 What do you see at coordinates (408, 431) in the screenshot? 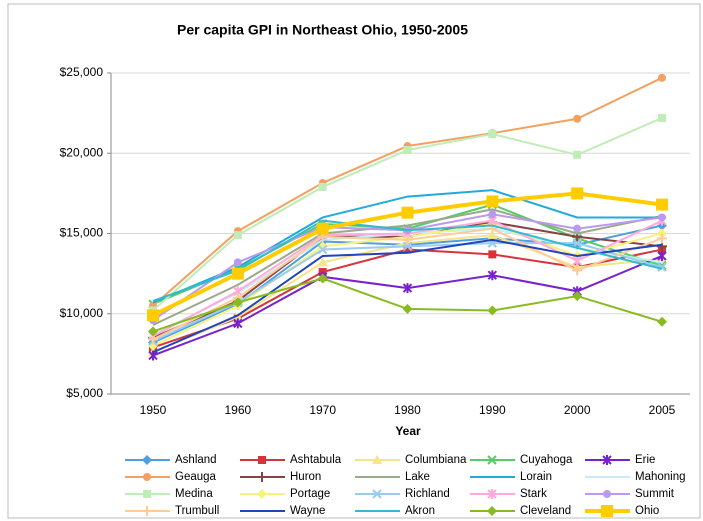
I see `x-axis-label: Year` at bounding box center [408, 431].